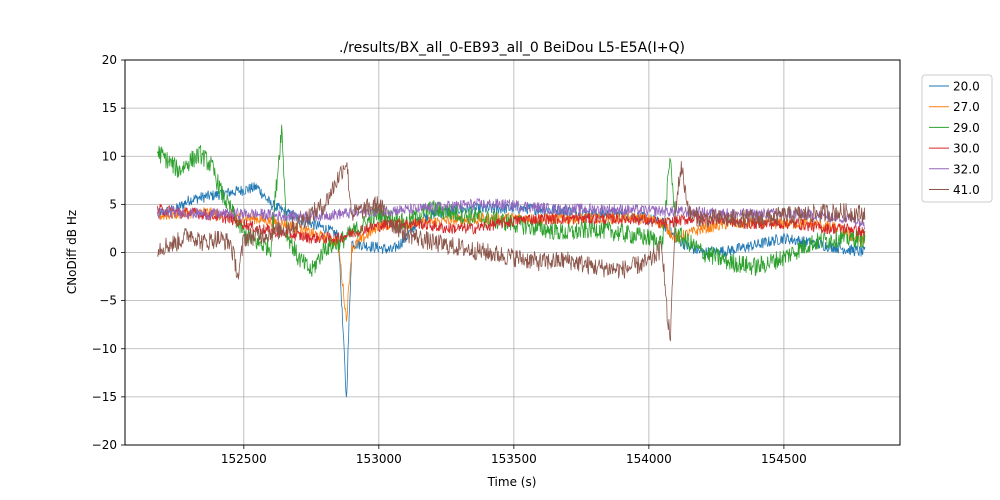 Image resolution: width=1000 pixels, height=500 pixels. I want to click on y-tick-label: 15, so click(109, 108).